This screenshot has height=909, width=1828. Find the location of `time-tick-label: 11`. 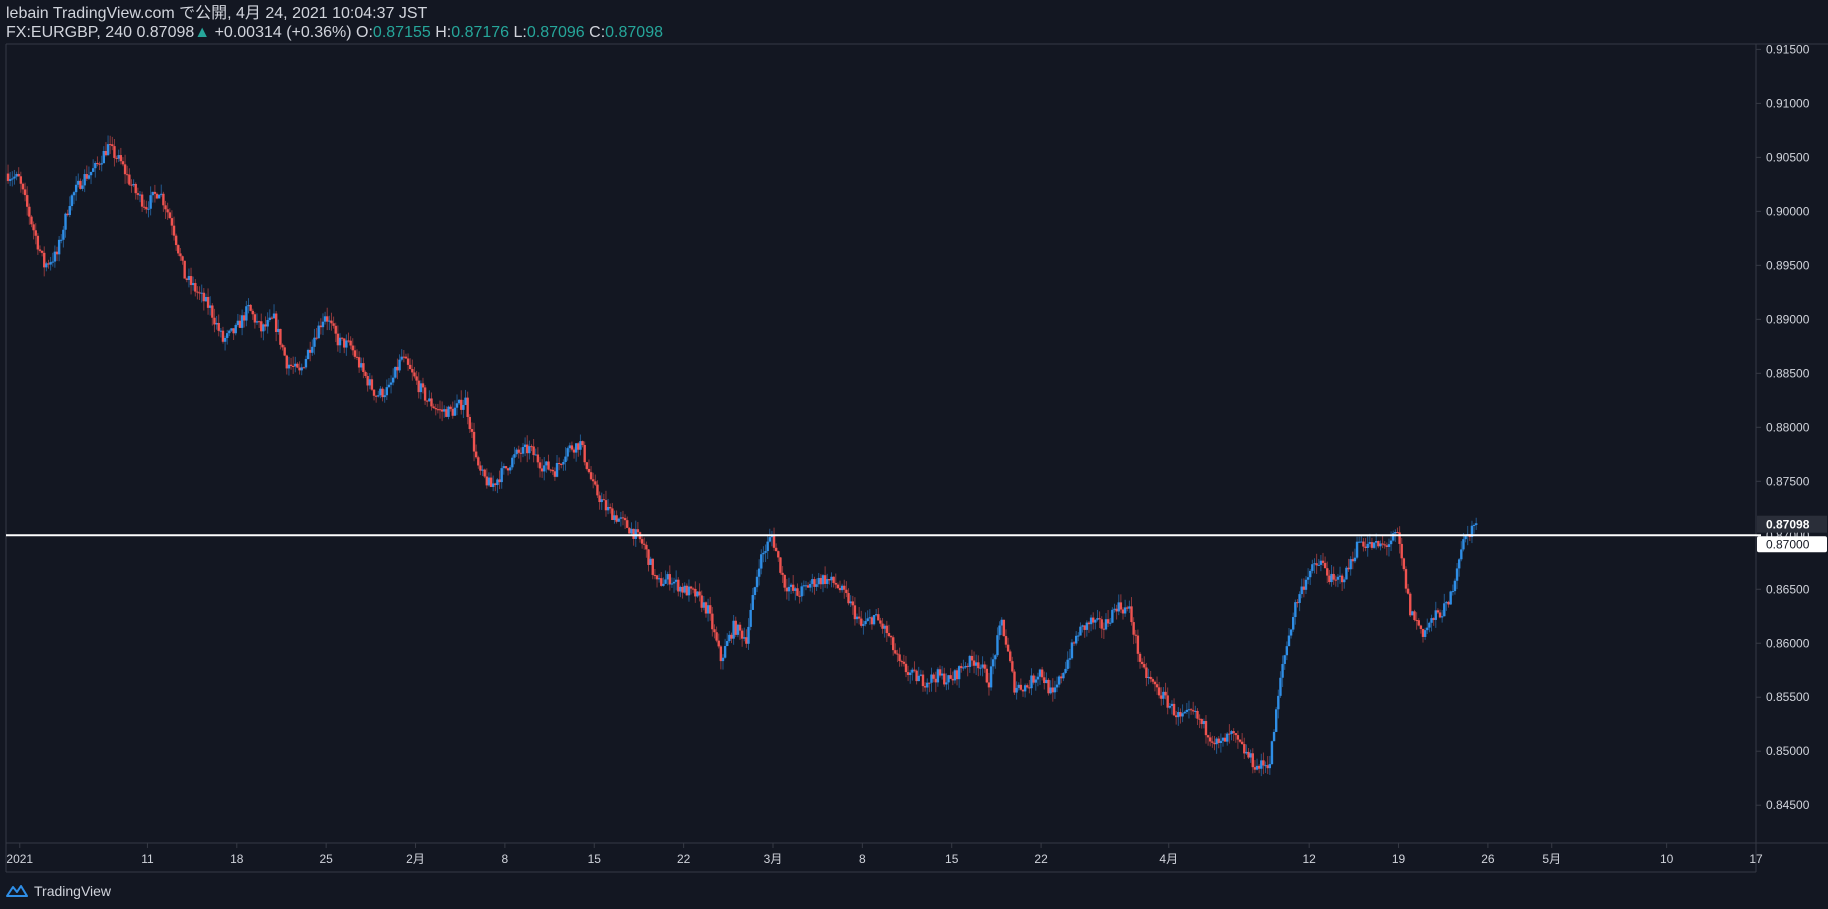

time-tick-label: 11 is located at coordinates (147, 859).